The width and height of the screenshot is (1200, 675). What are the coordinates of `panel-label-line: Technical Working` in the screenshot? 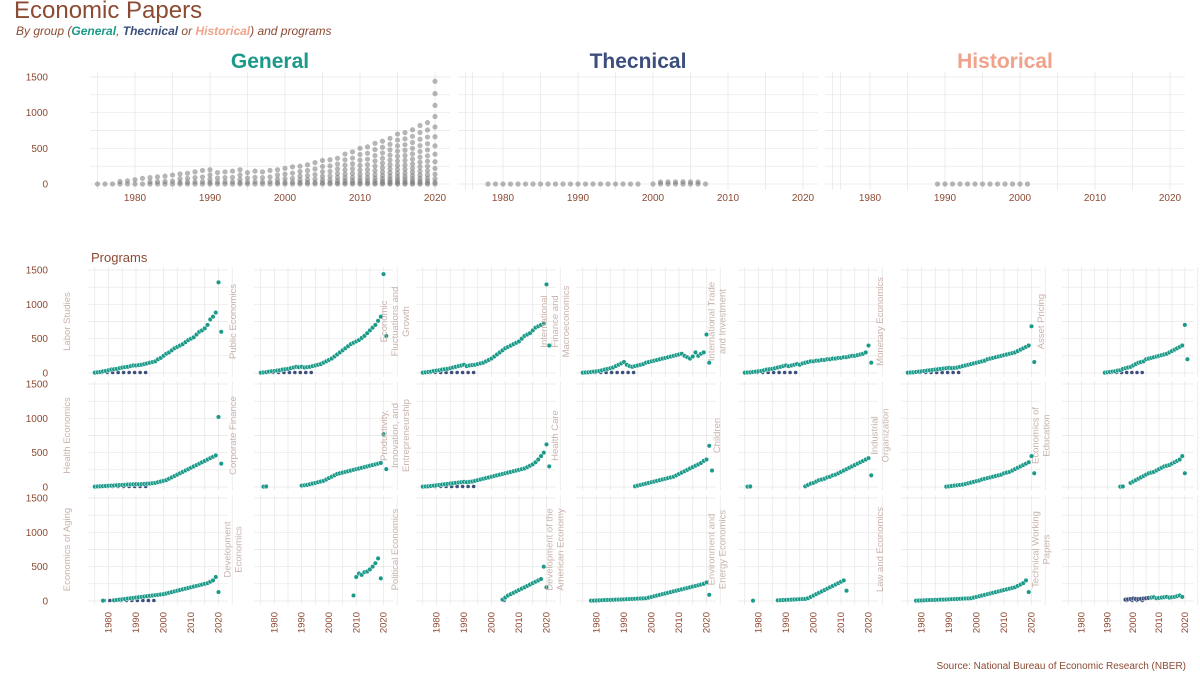 It's located at (1036, 549).